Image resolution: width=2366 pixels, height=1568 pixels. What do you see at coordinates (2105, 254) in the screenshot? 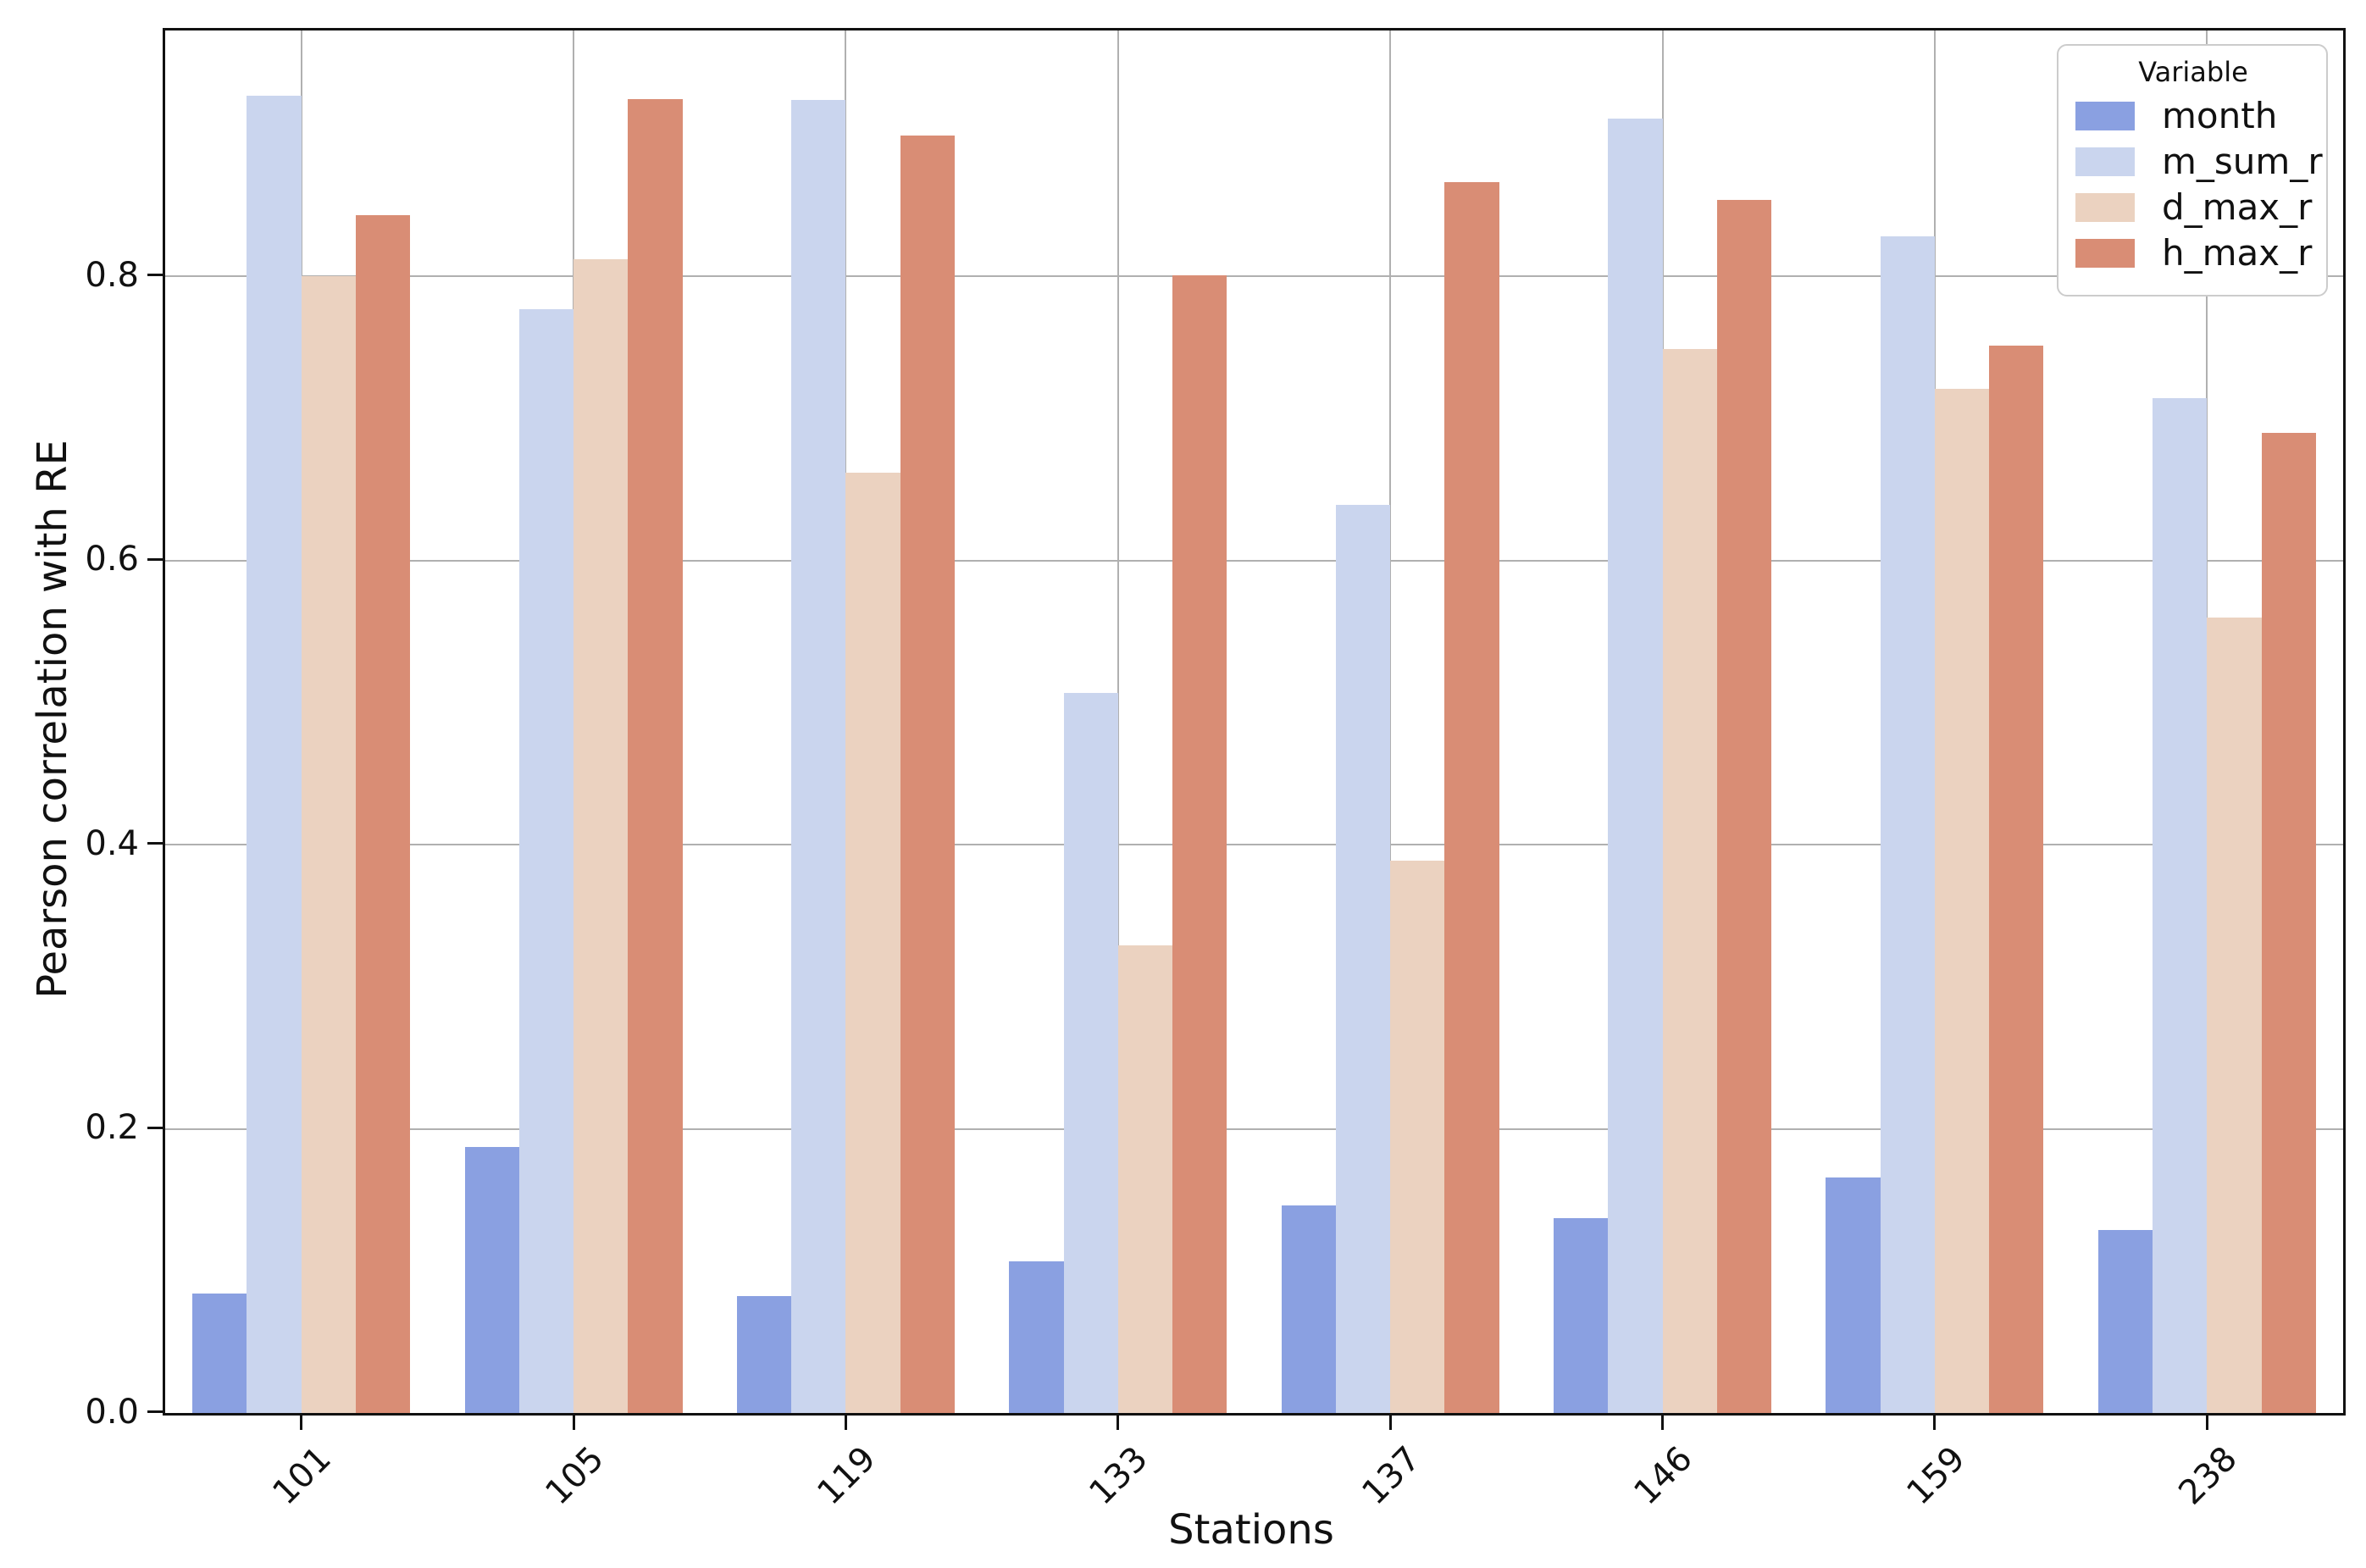
I see `legend-swatch-h_max_r` at bounding box center [2105, 254].